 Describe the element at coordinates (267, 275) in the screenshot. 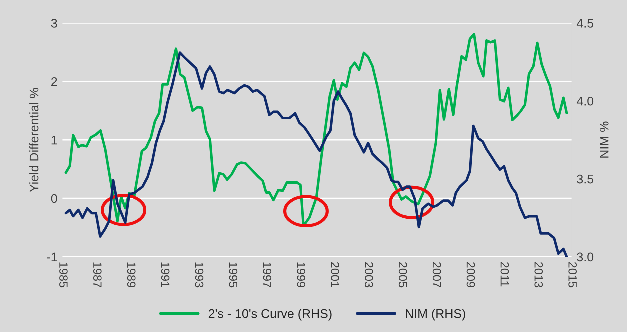

I see `x-tick-label: 1997` at that location.